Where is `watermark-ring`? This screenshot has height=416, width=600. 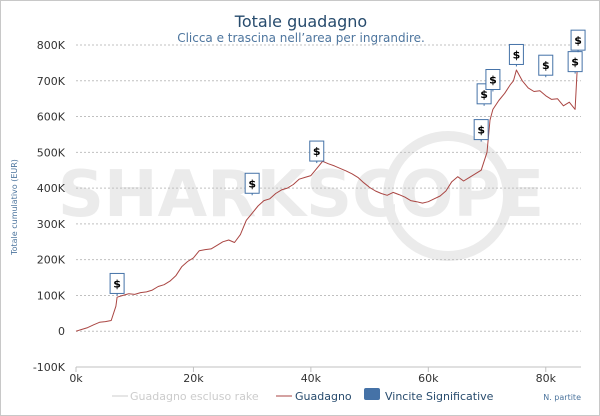 watermark-ring is located at coordinates (448, 196).